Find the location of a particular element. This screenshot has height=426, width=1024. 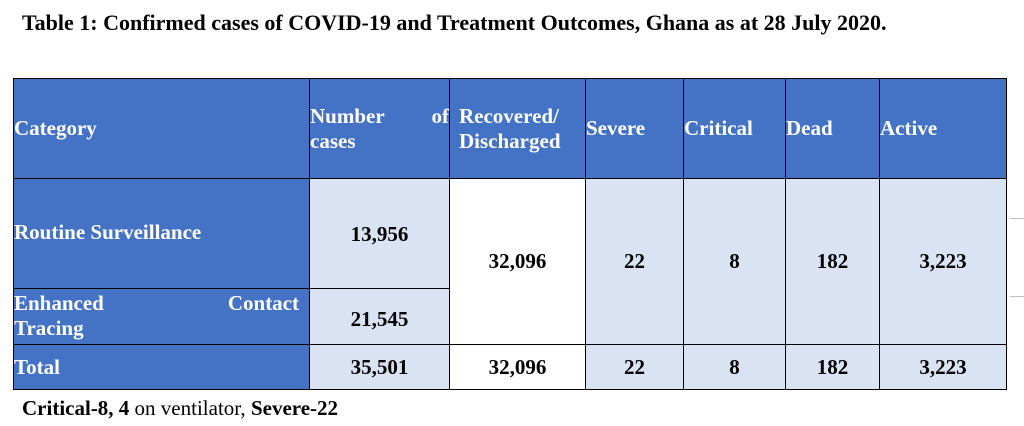

merged-recovered: 32,096 is located at coordinates (517, 261).